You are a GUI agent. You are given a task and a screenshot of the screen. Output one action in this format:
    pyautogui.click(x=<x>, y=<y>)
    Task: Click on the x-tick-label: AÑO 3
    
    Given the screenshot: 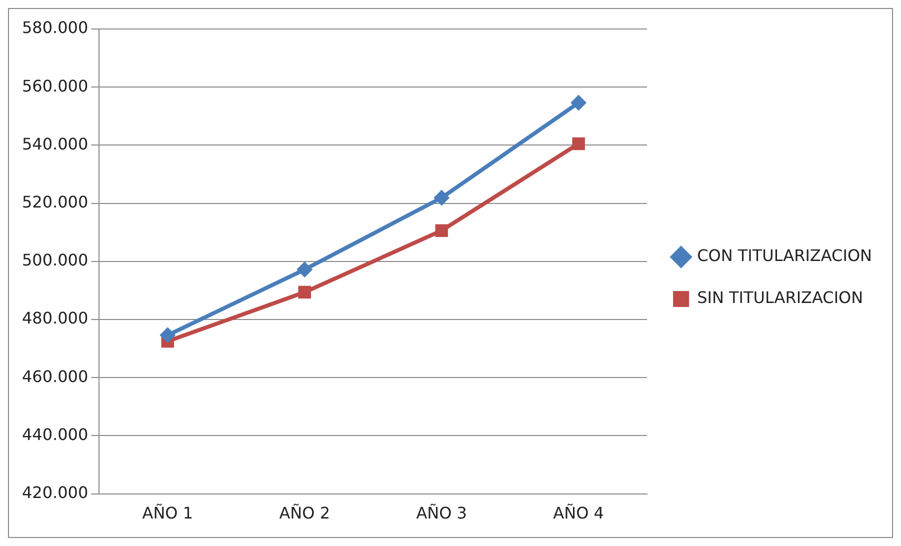 What is the action you would take?
    pyautogui.click(x=441, y=513)
    